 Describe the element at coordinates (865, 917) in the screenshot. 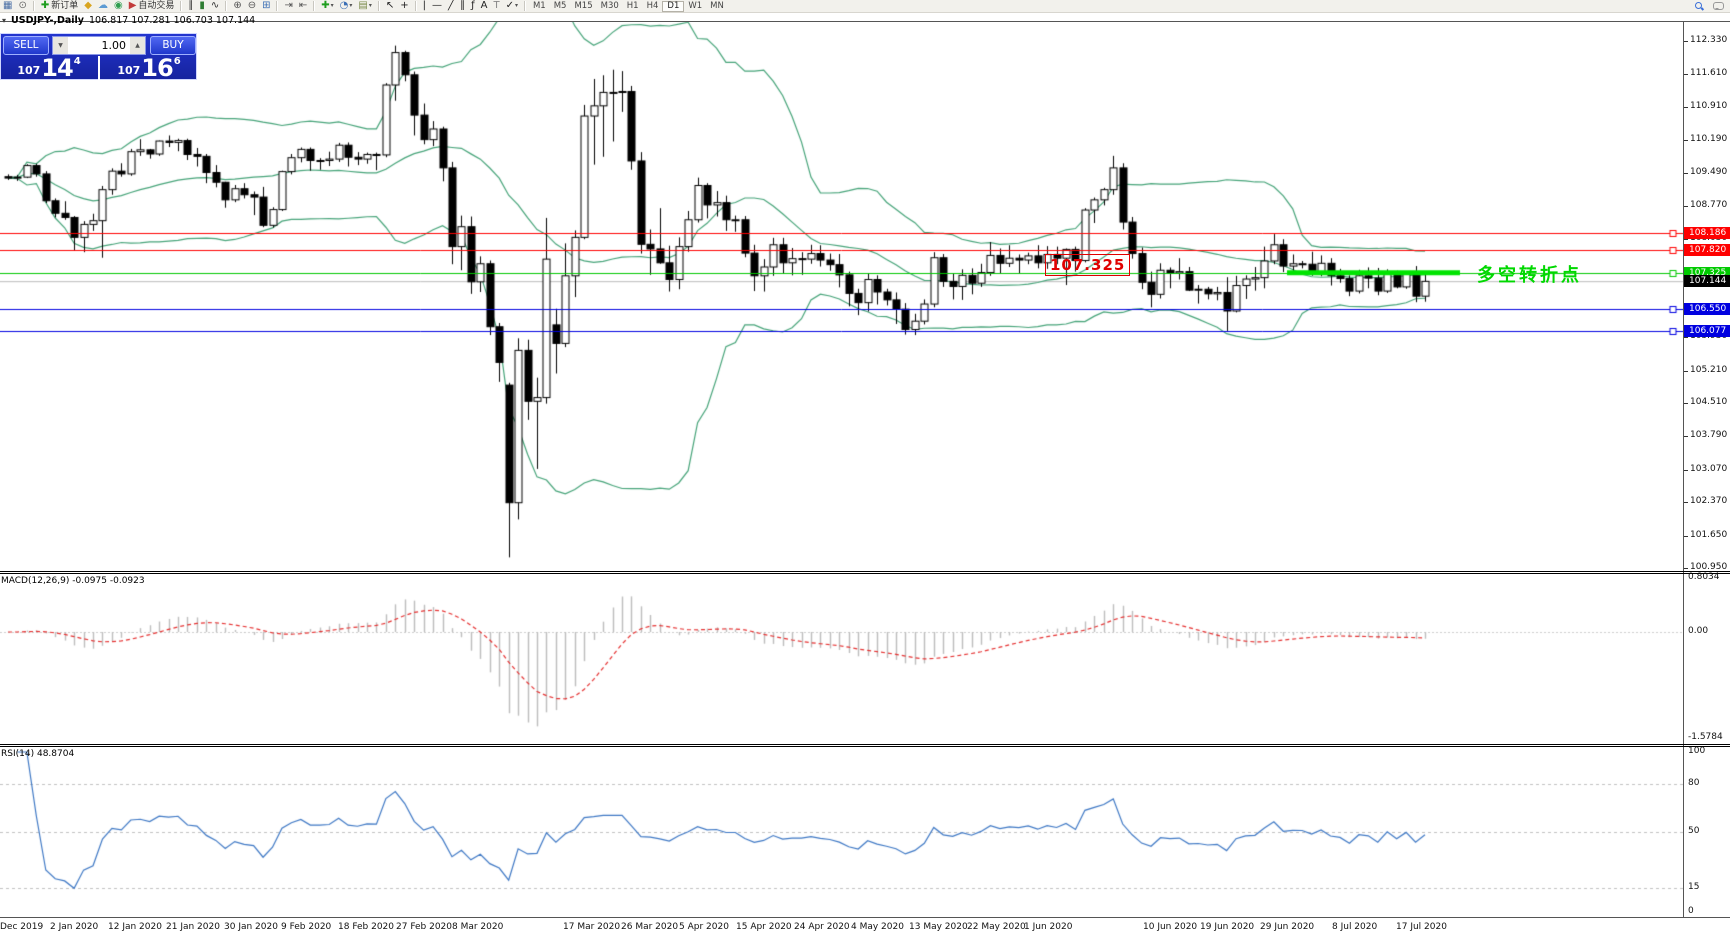

I see `time-axis-border` at that location.